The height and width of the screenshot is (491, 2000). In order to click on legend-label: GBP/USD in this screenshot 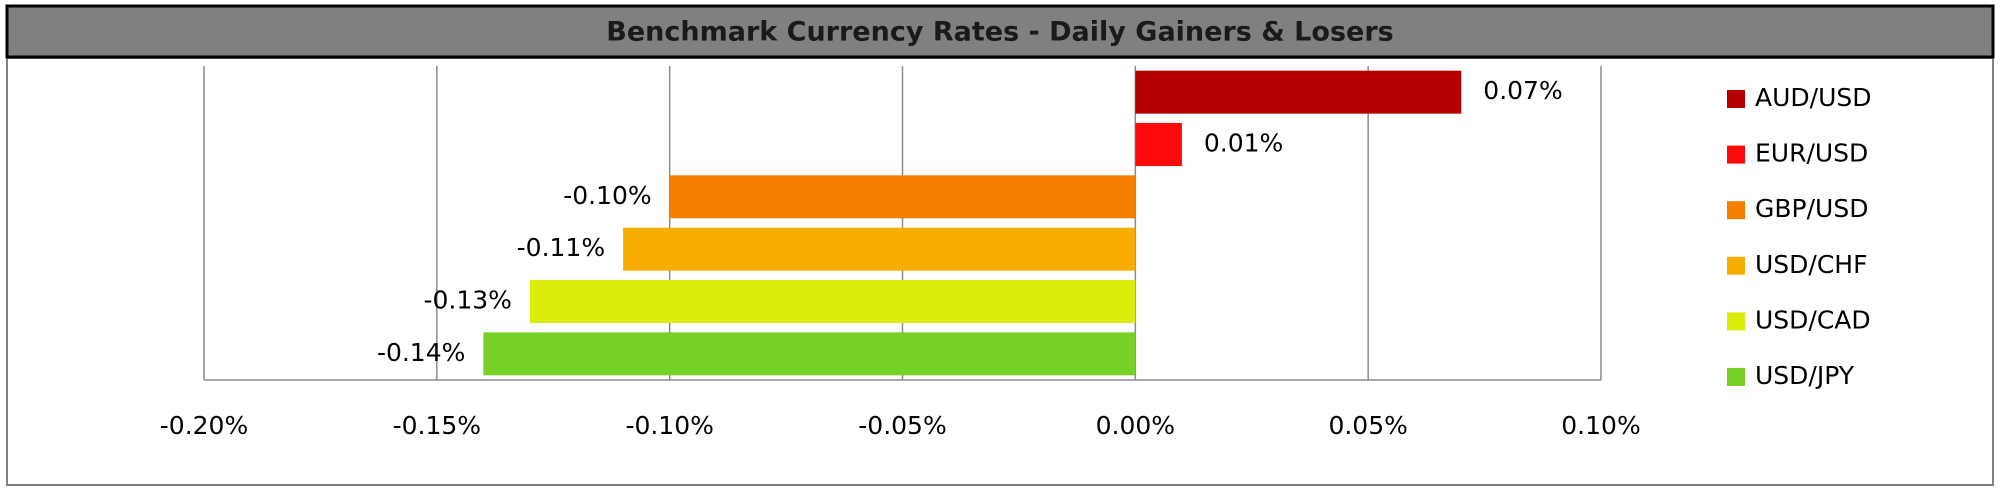, I will do `click(1811, 208)`.